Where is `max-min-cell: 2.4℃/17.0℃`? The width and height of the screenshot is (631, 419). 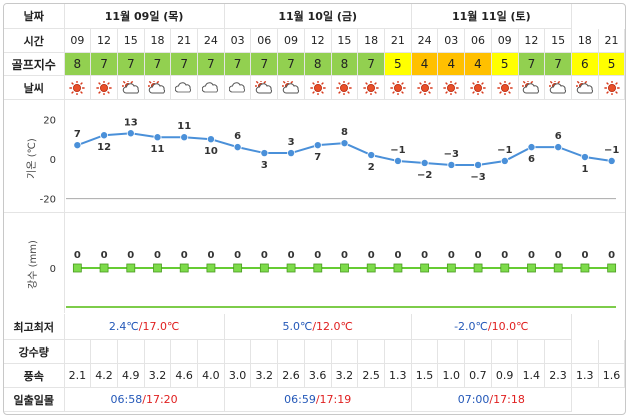 max-min-cell: 2.4℃/17.0℃ is located at coordinates (144, 327).